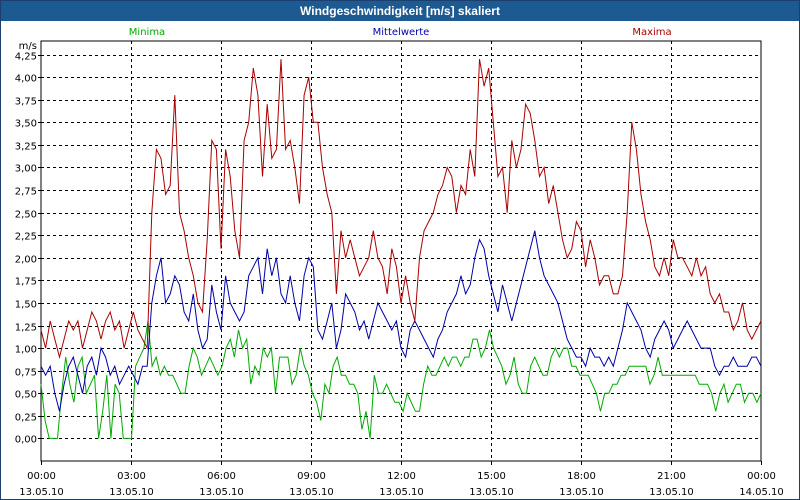 The width and height of the screenshot is (800, 500). I want to click on y-tick-label: 2,75, so click(26, 192).